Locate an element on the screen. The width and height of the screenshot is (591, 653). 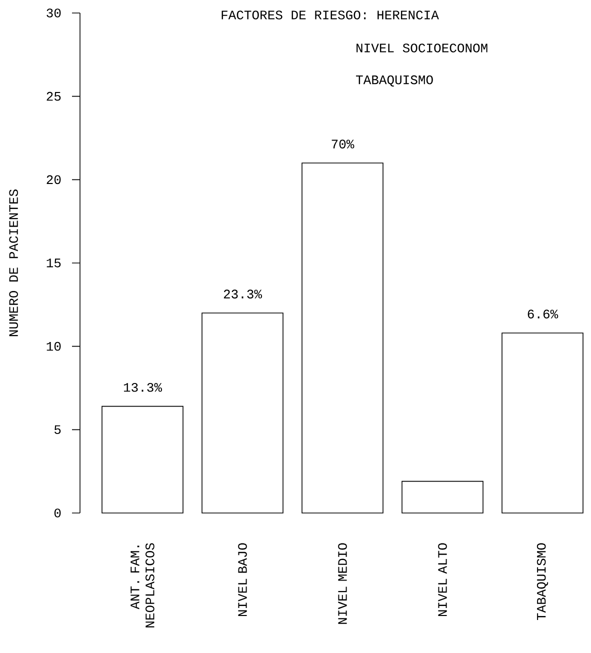
annotation: 13.3% is located at coordinates (143, 387).